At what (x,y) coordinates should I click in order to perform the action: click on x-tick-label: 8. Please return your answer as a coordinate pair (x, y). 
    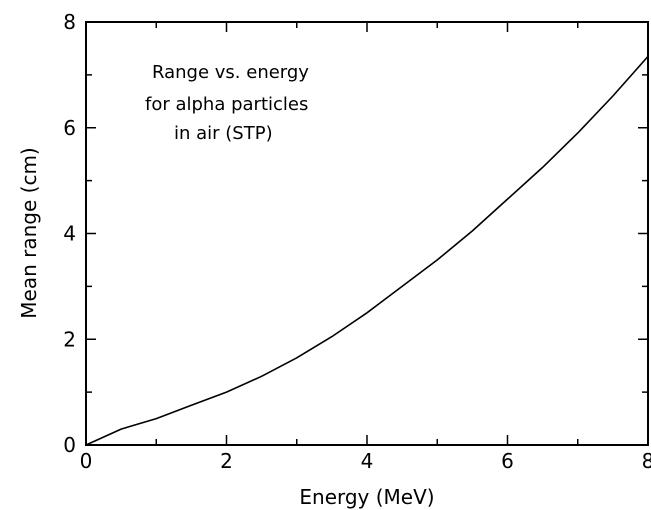
    Looking at the image, I should click on (646, 461).